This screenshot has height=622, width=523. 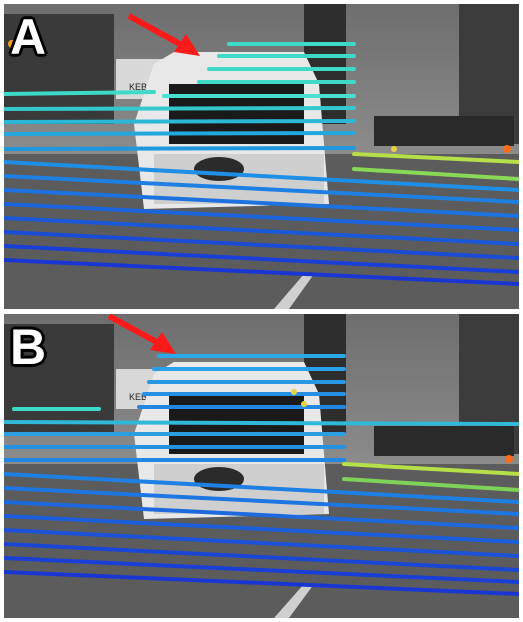 What do you see at coordinates (28, 347) in the screenshot?
I see `panel-b-label: B` at bounding box center [28, 347].